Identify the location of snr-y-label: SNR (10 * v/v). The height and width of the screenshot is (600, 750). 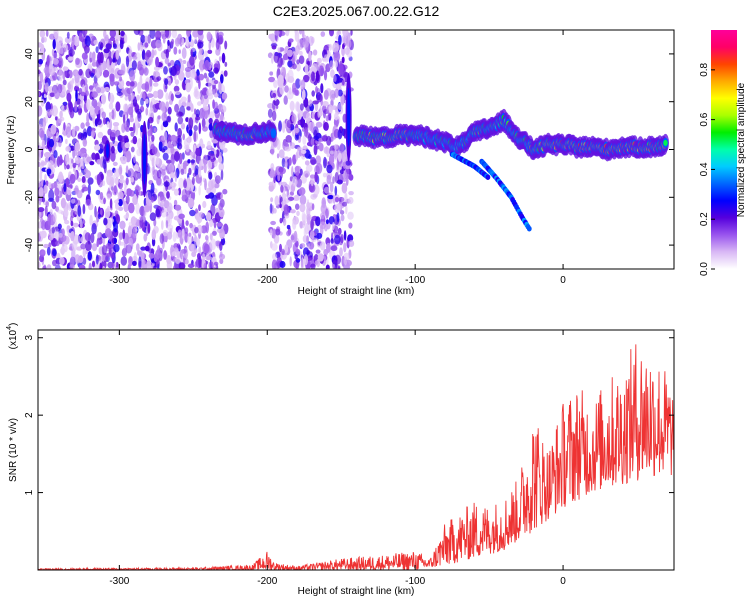
(13, 450).